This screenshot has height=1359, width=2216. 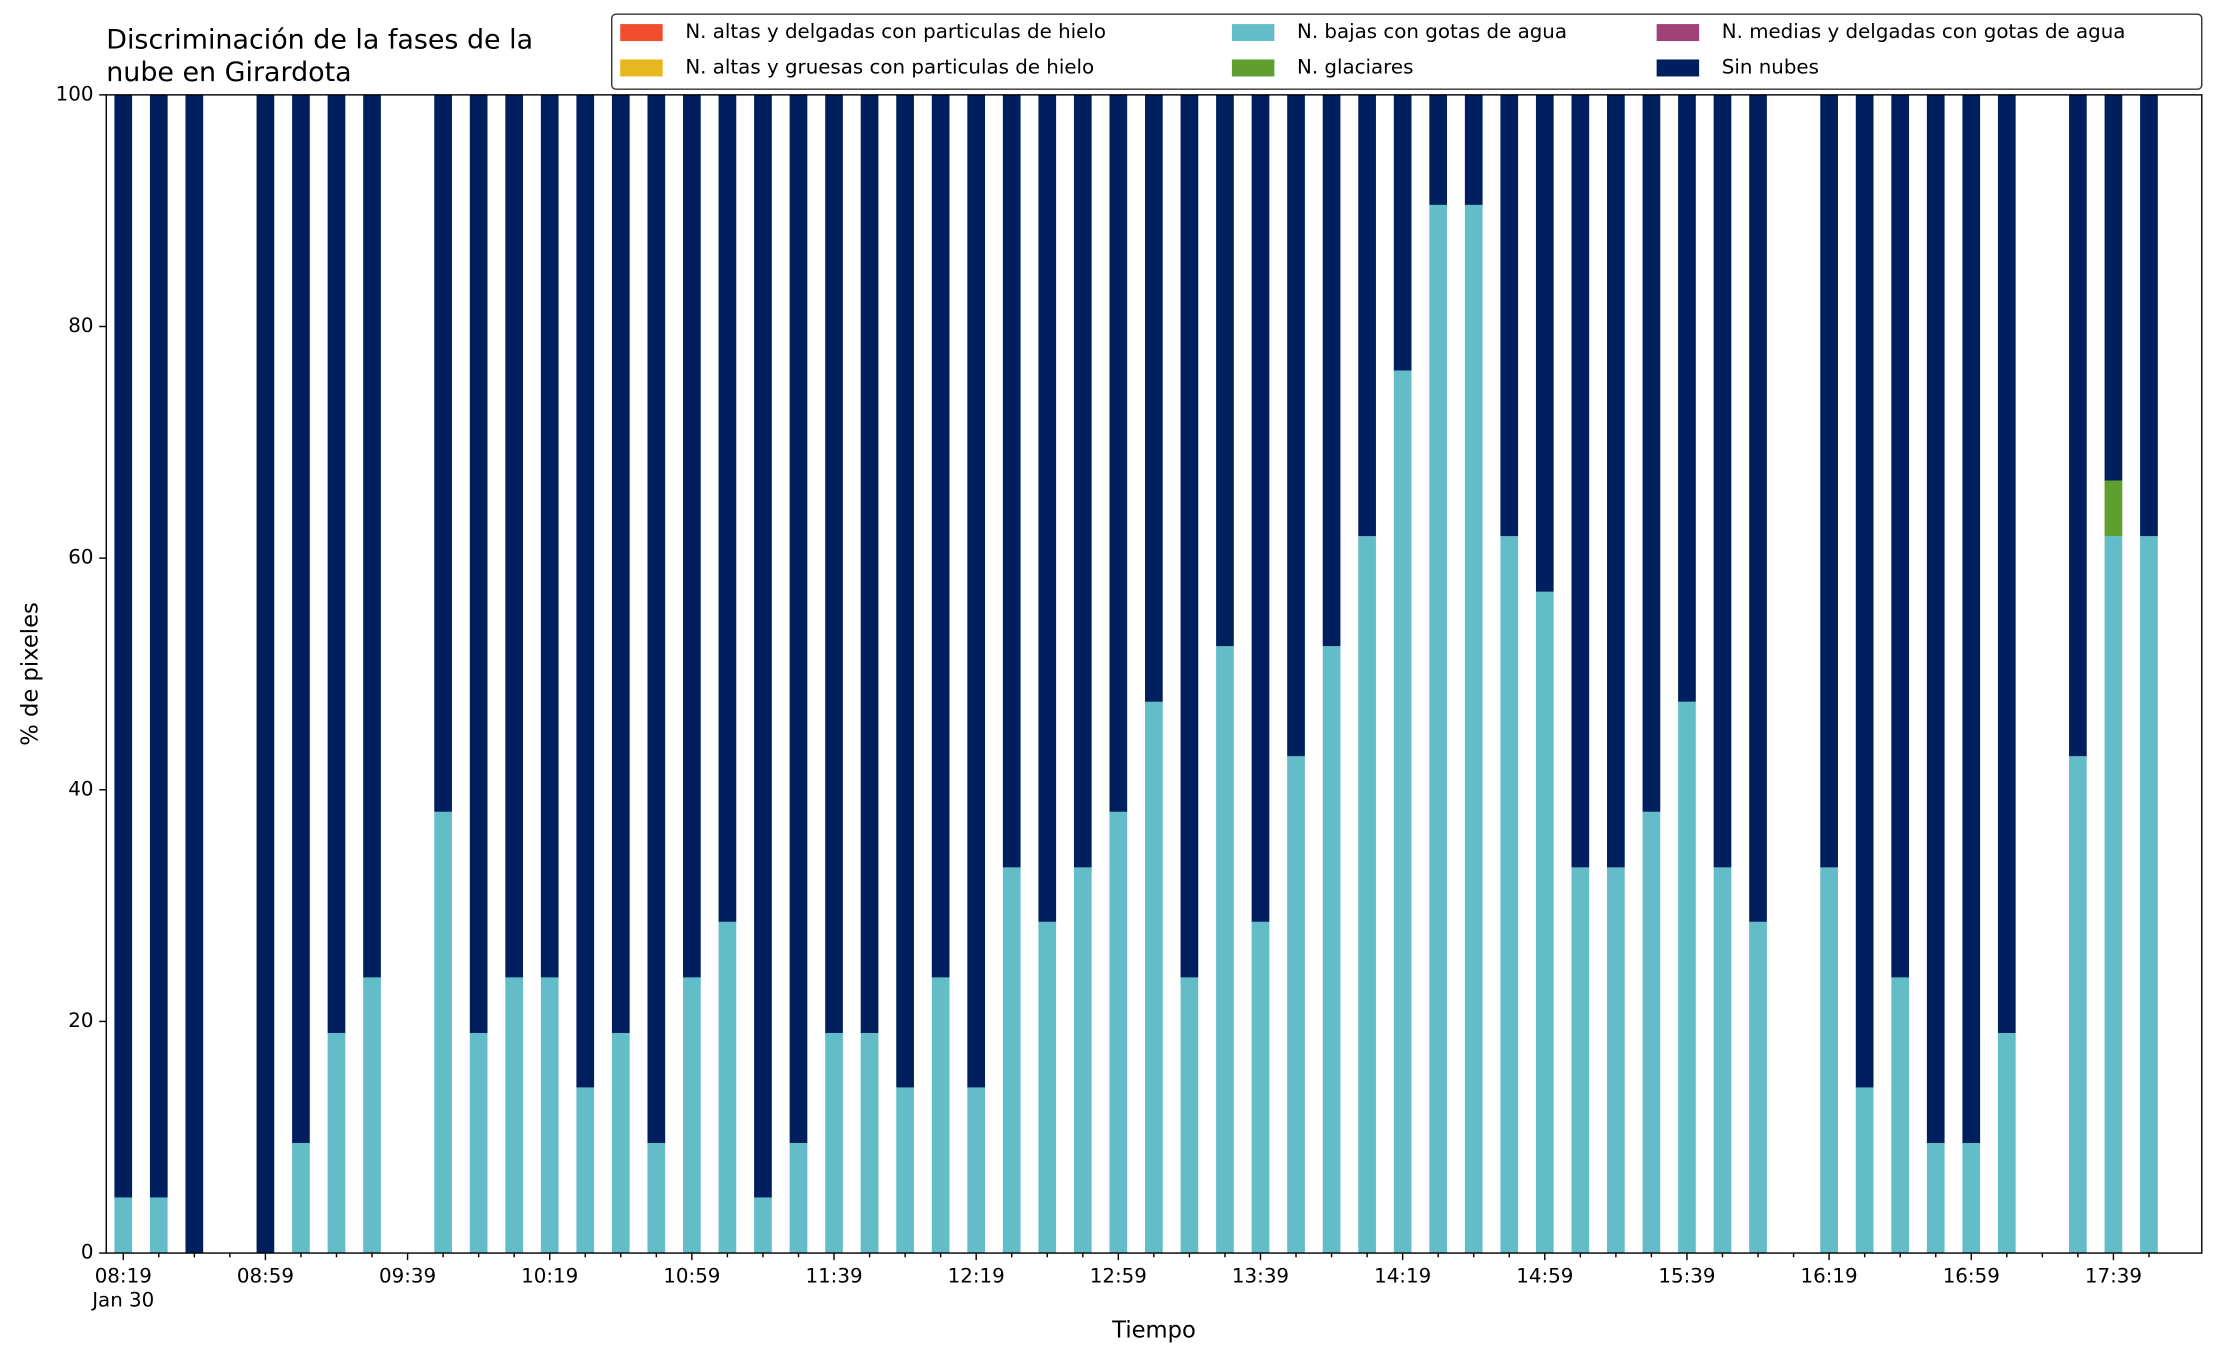 What do you see at coordinates (1770, 66) in the screenshot?
I see `legend-label: Sin nubes` at bounding box center [1770, 66].